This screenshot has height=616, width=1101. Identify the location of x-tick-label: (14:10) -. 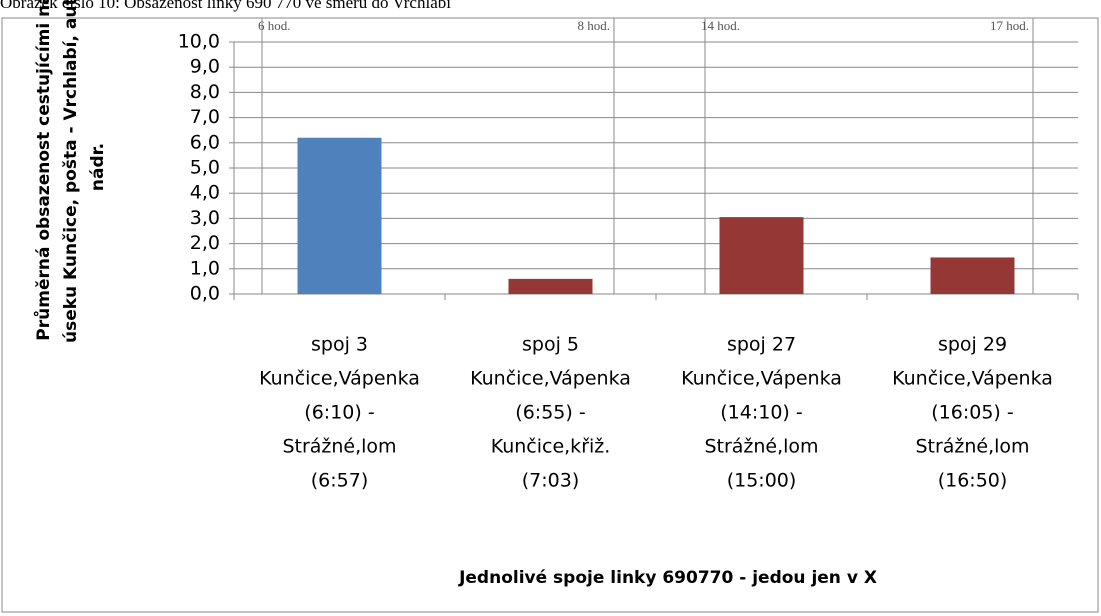
(761, 413).